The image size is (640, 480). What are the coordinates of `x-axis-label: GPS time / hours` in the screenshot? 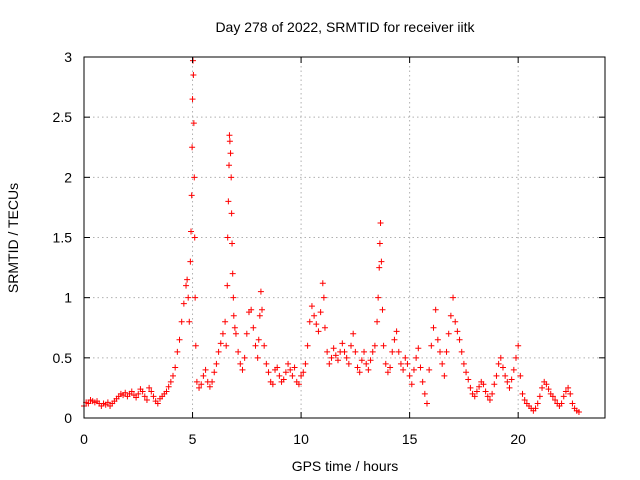 It's located at (345, 466).